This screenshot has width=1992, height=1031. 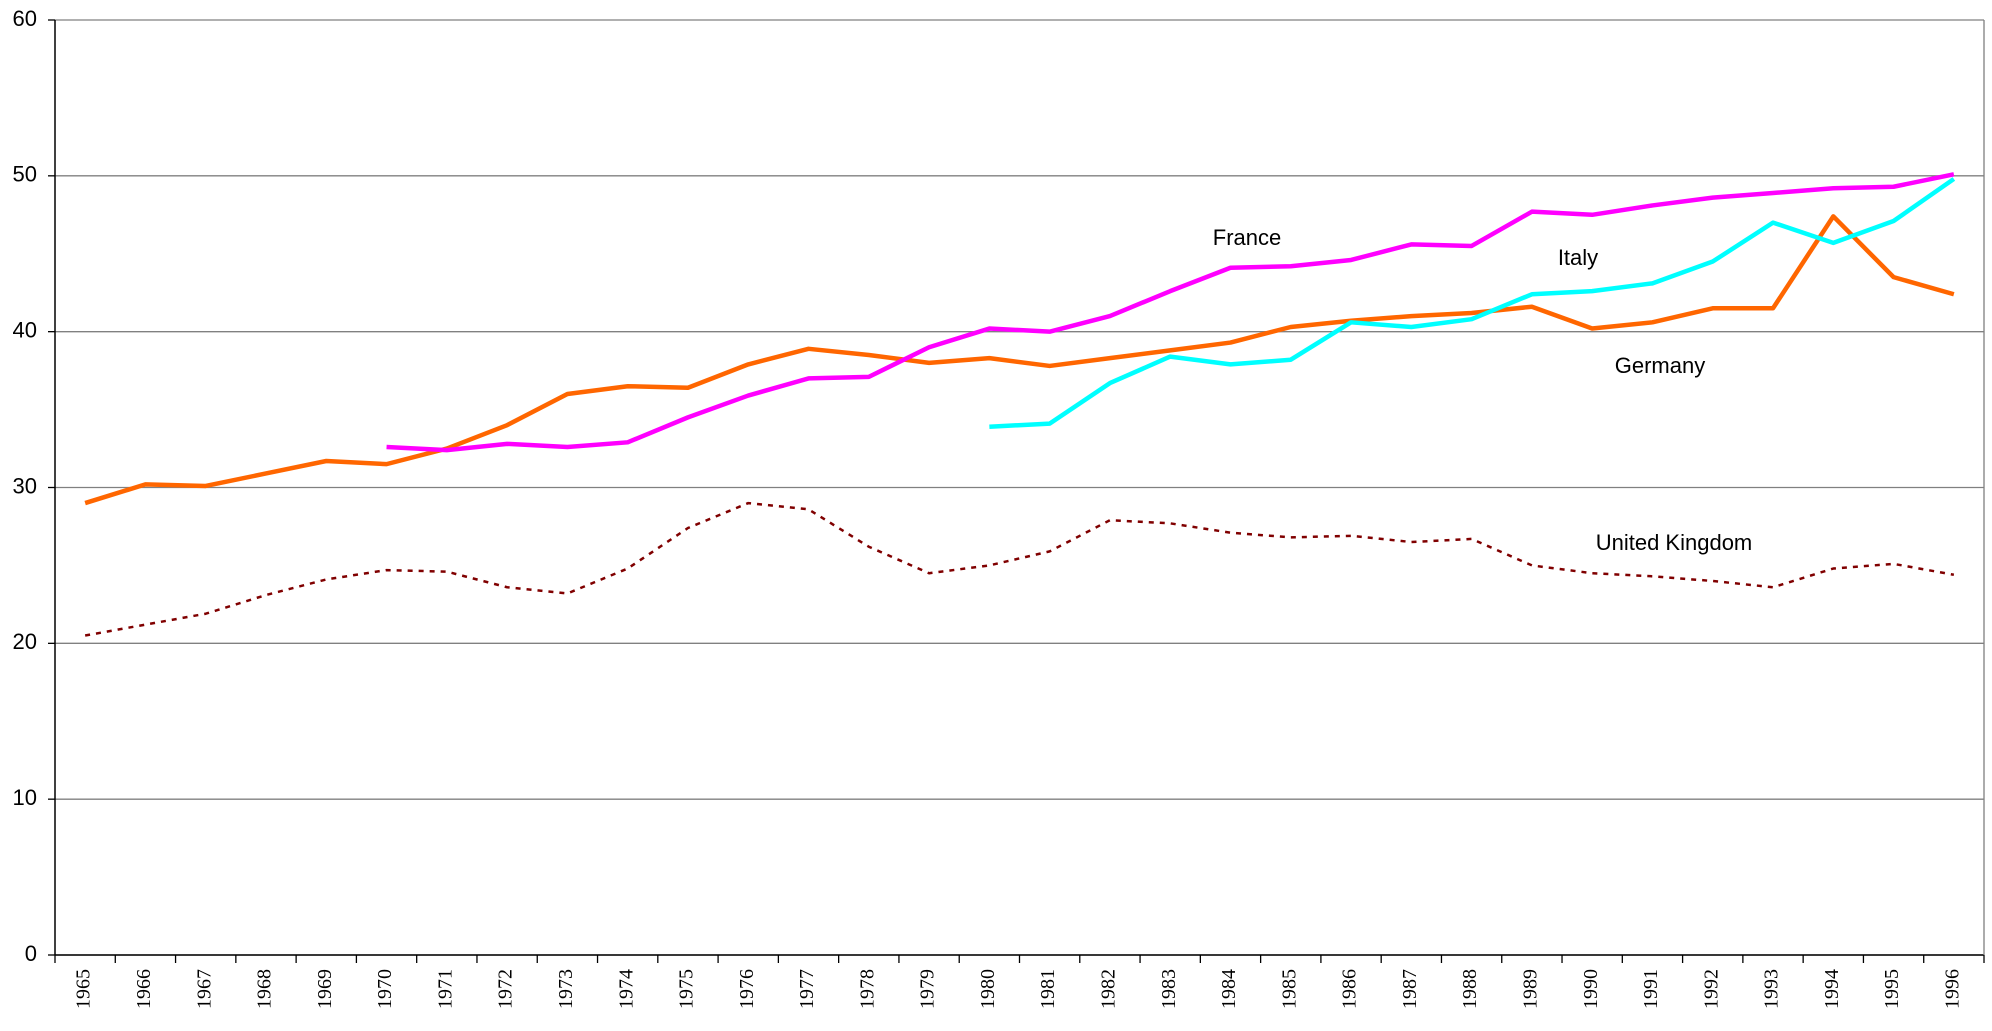 What do you see at coordinates (1048, 989) in the screenshot?
I see `x-tick-label: 1981` at bounding box center [1048, 989].